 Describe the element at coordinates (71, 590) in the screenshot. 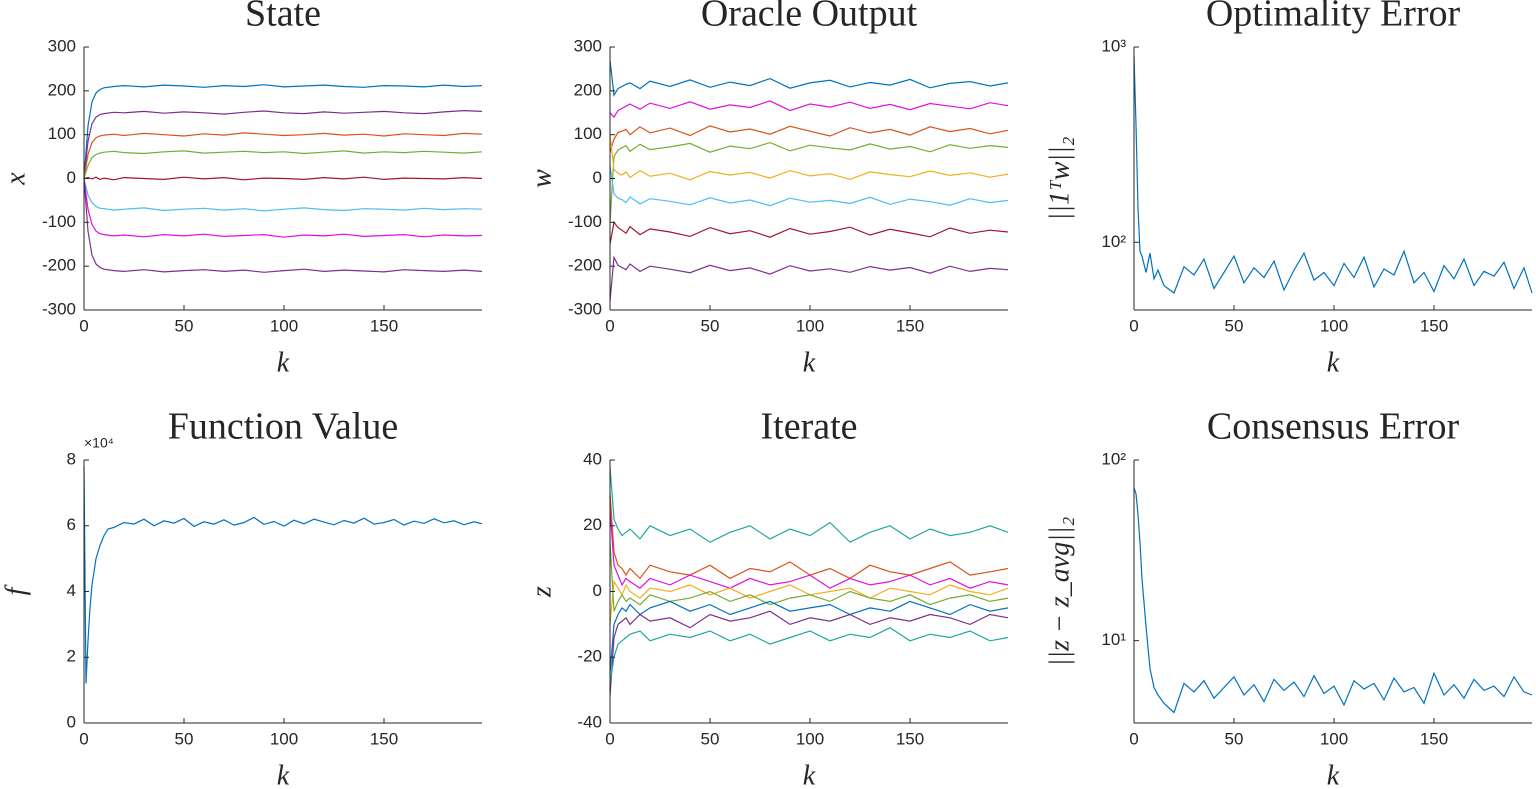

I see `y-tick-label: 4` at that location.